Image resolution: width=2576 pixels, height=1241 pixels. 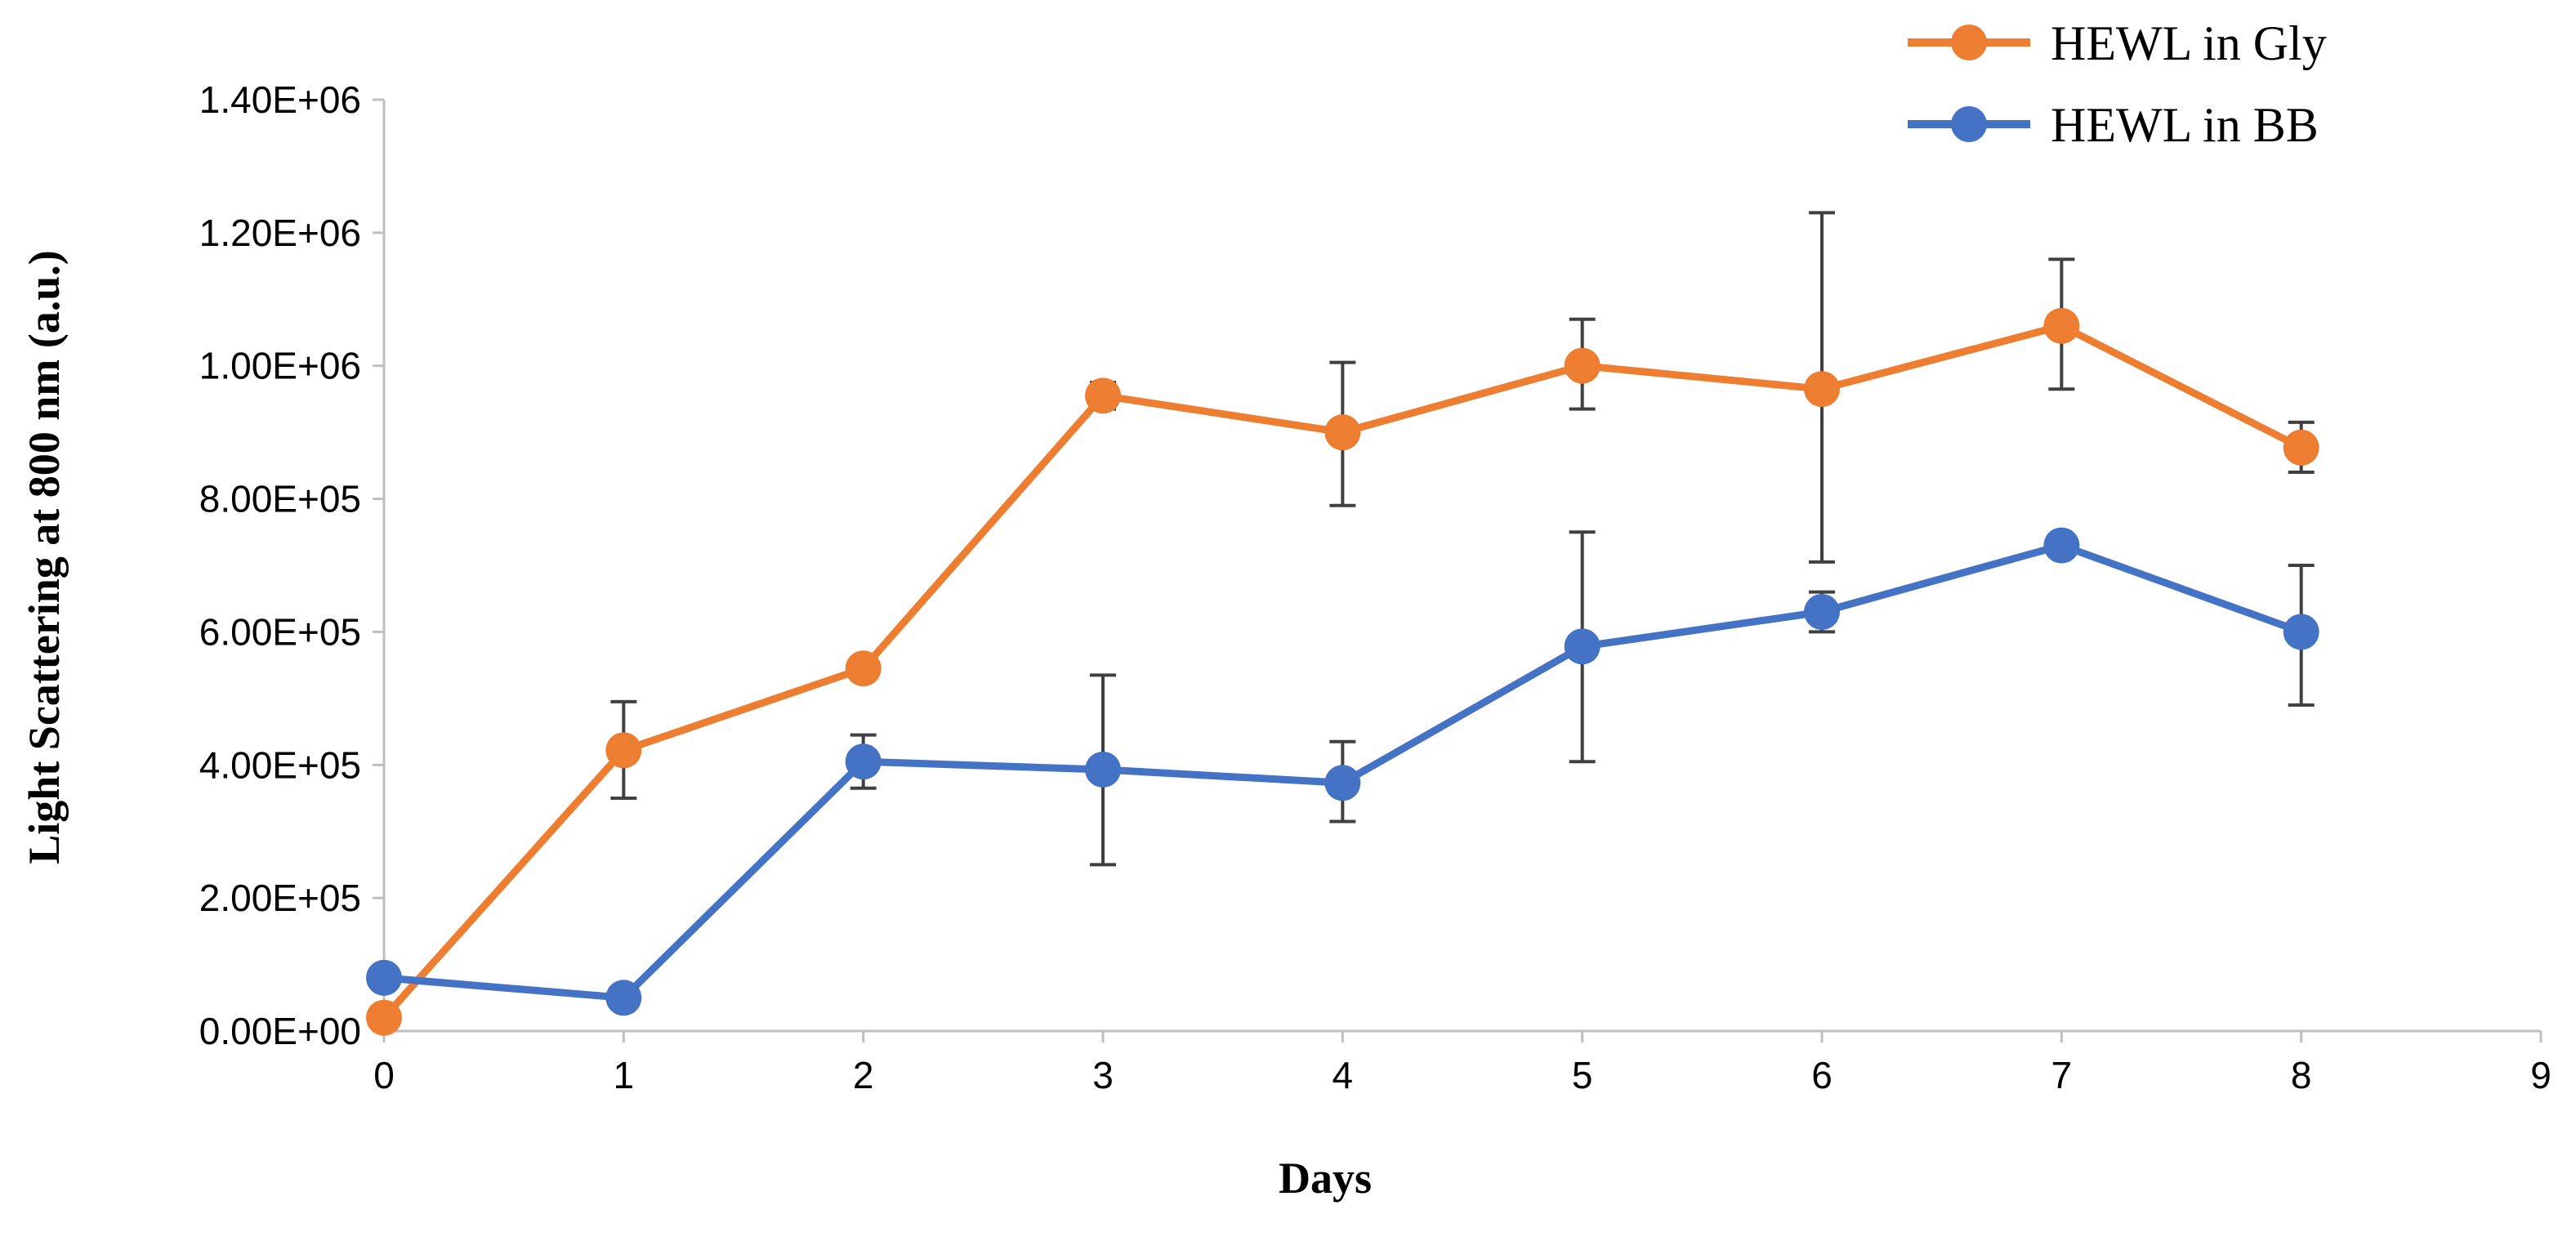 I want to click on y-tick-label: 1.00E+06, so click(x=280, y=366).